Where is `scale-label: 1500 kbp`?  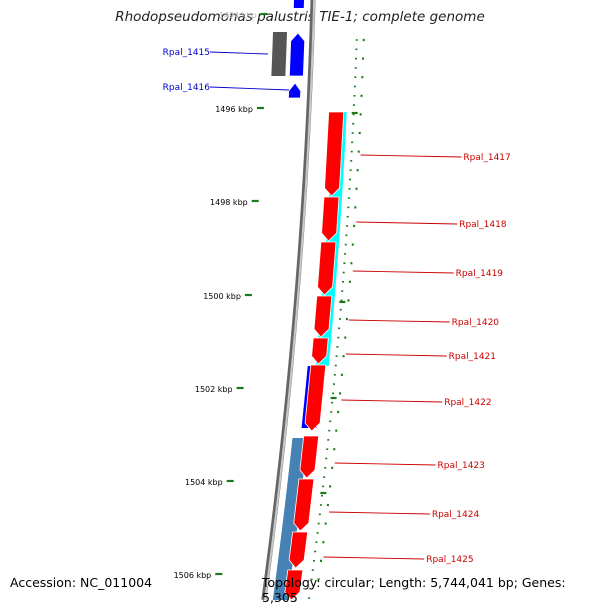 scale-label: 1500 kbp is located at coordinates (222, 296).